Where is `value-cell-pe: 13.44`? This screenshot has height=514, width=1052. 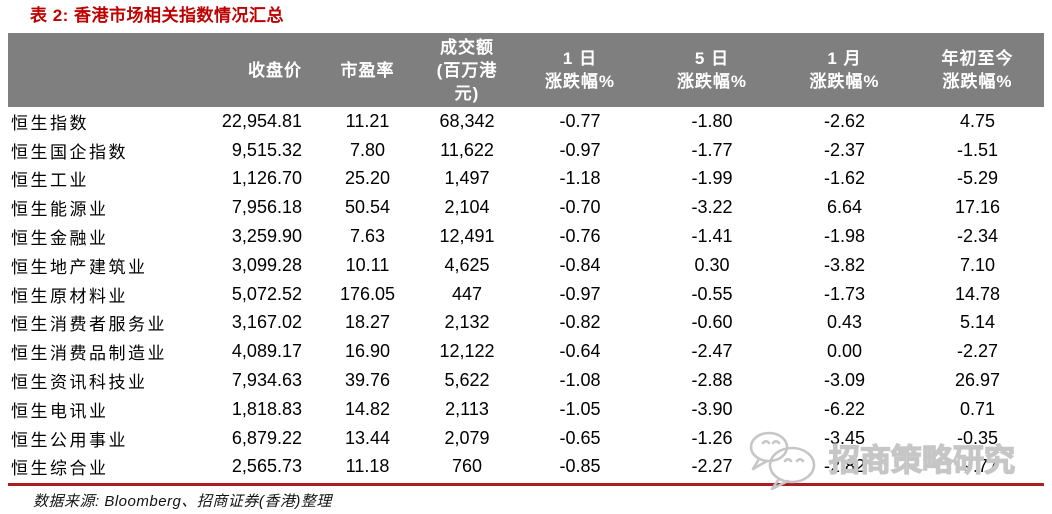
value-cell-pe: 13.44 is located at coordinates (367, 437).